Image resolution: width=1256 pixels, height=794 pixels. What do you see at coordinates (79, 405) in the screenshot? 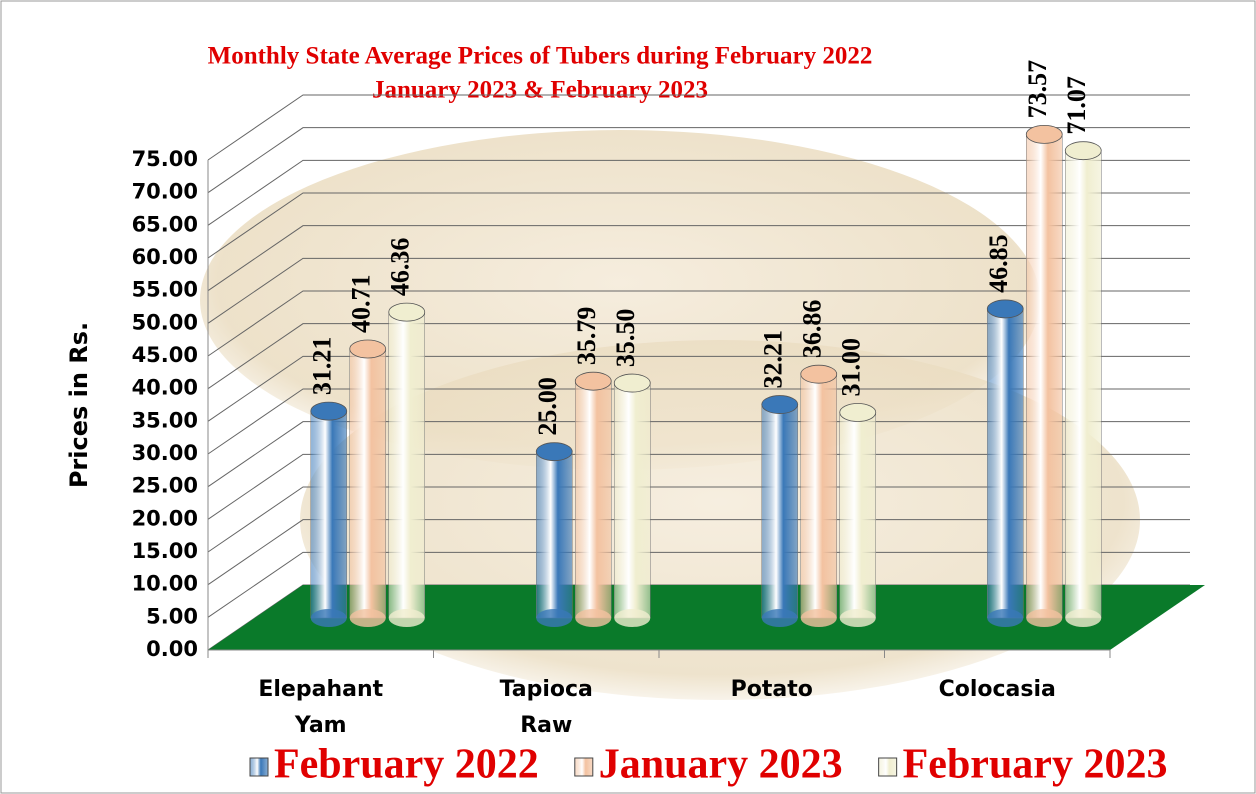
I see `y-axis-label: Prices in Rs.` at bounding box center [79, 405].